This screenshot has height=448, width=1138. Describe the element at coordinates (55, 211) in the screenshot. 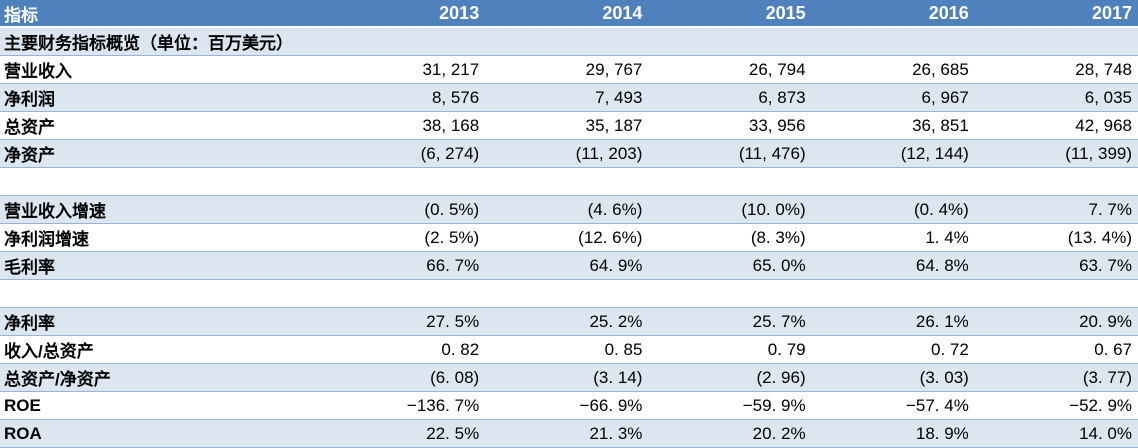

I see `row-label: 营业收入增速` at that location.